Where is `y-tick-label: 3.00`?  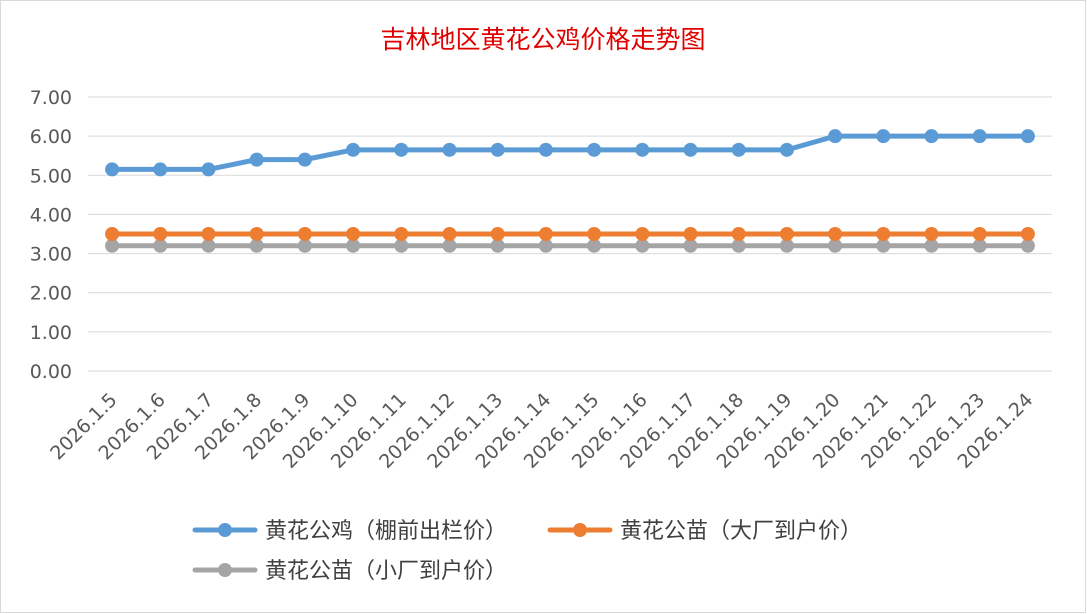
y-tick-label: 3.00 is located at coordinates (51, 255).